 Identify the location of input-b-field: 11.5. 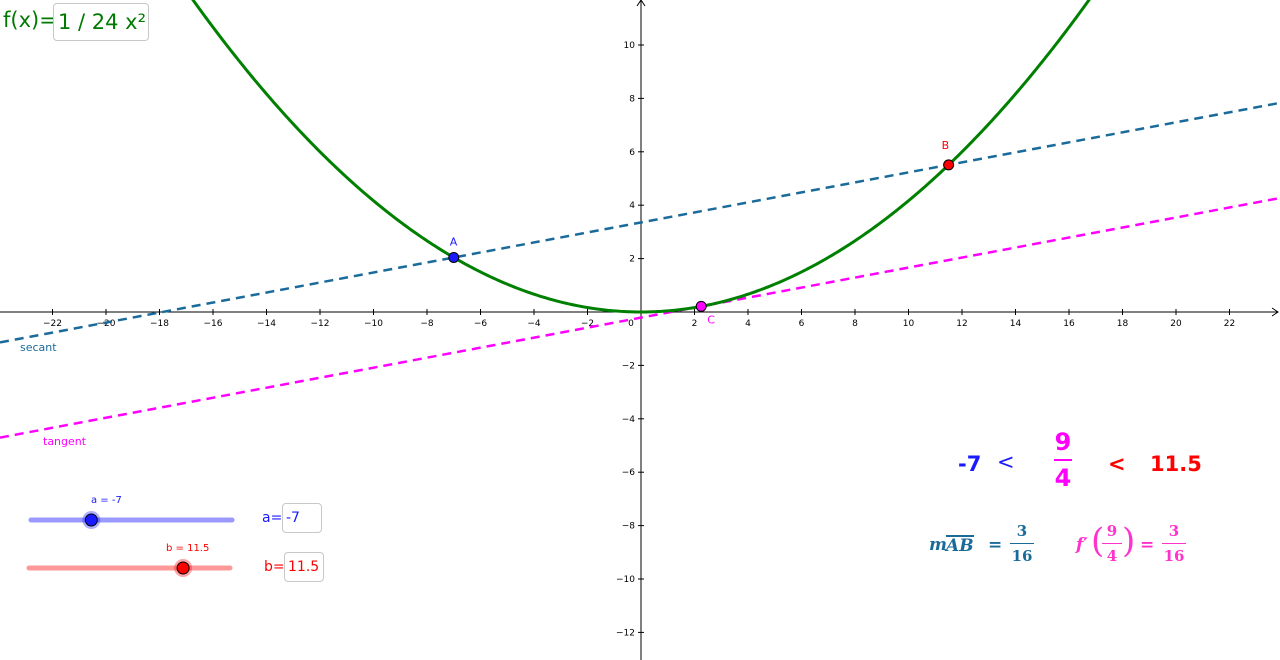
(304, 567).